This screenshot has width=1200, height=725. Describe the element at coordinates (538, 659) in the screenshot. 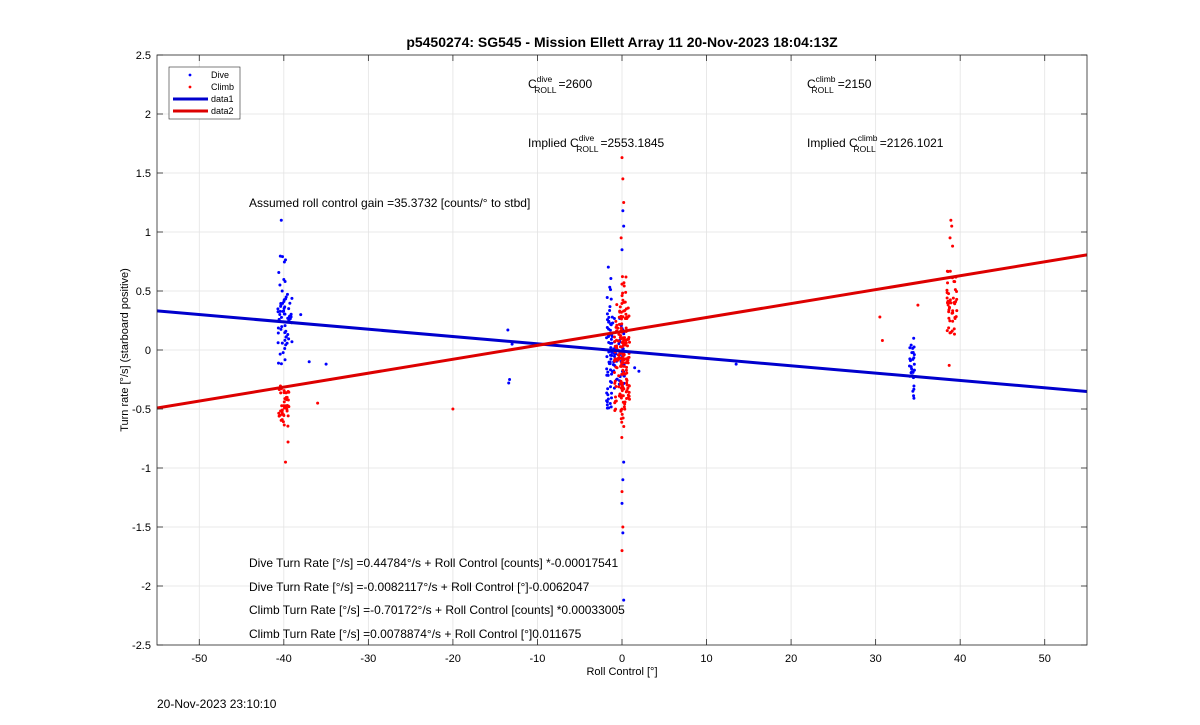

I see `x-tick-label: -10` at that location.